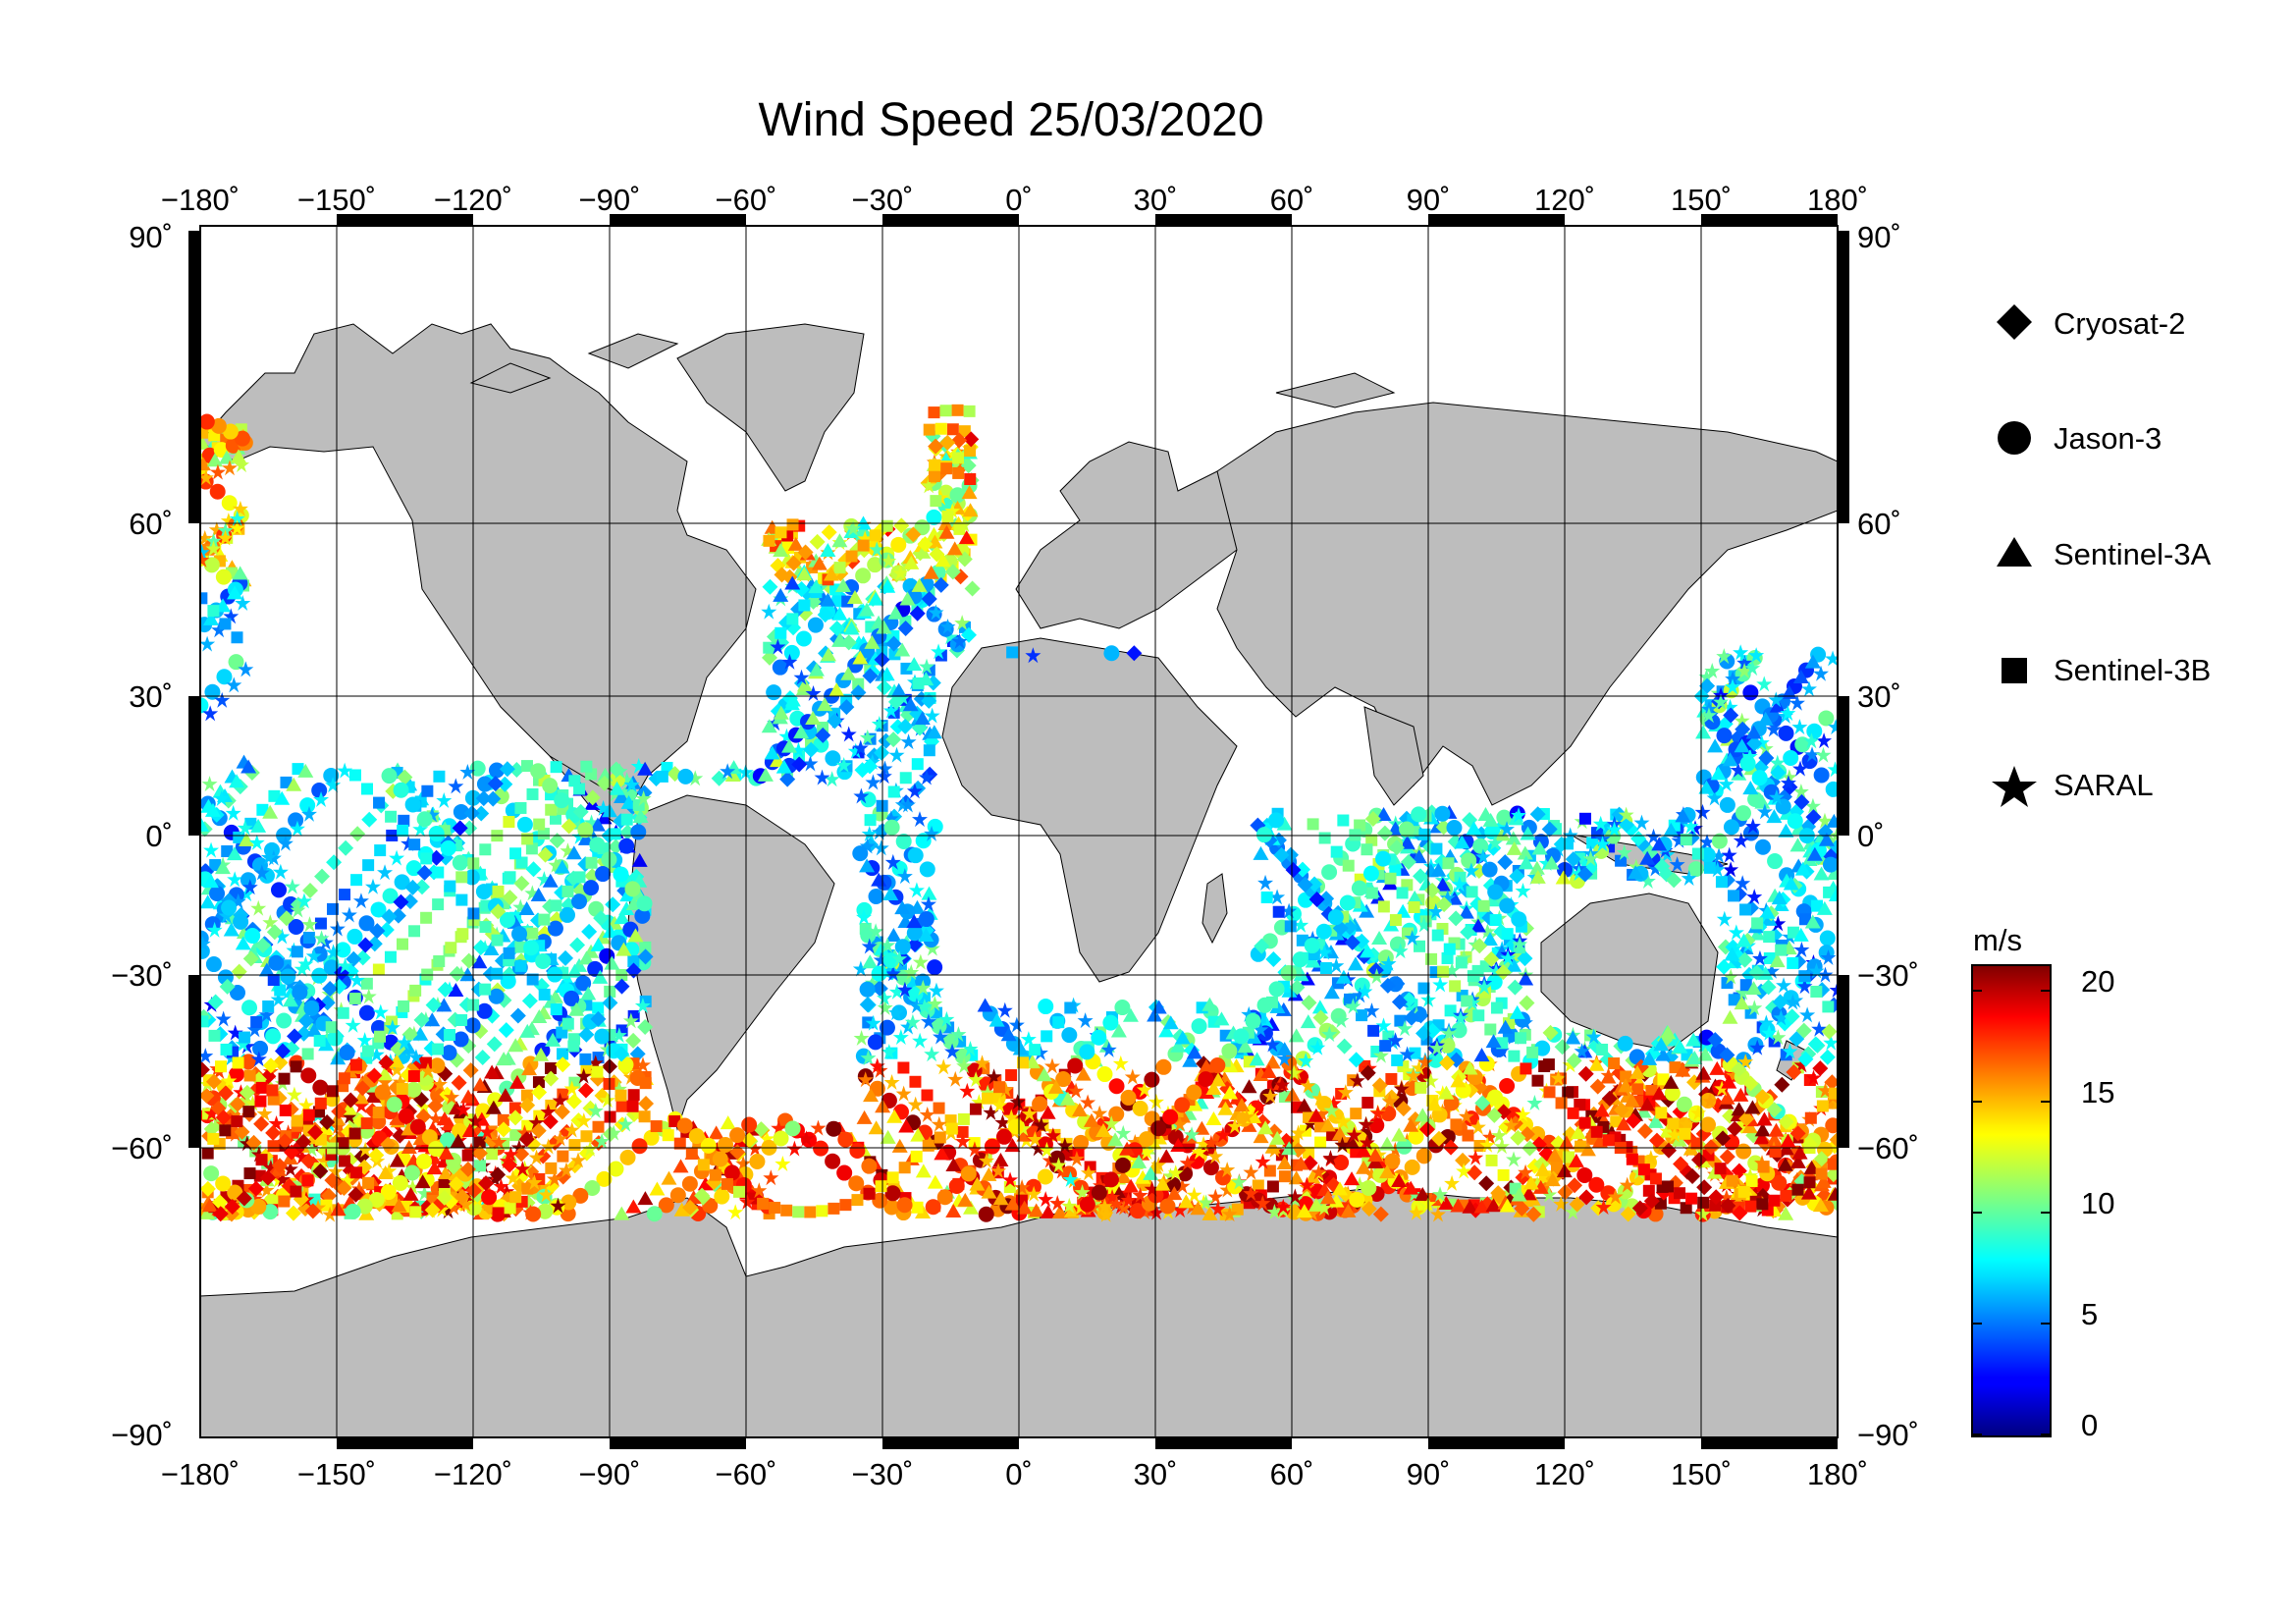  I want to click on lon-tick: 0˚, so click(1019, 200).